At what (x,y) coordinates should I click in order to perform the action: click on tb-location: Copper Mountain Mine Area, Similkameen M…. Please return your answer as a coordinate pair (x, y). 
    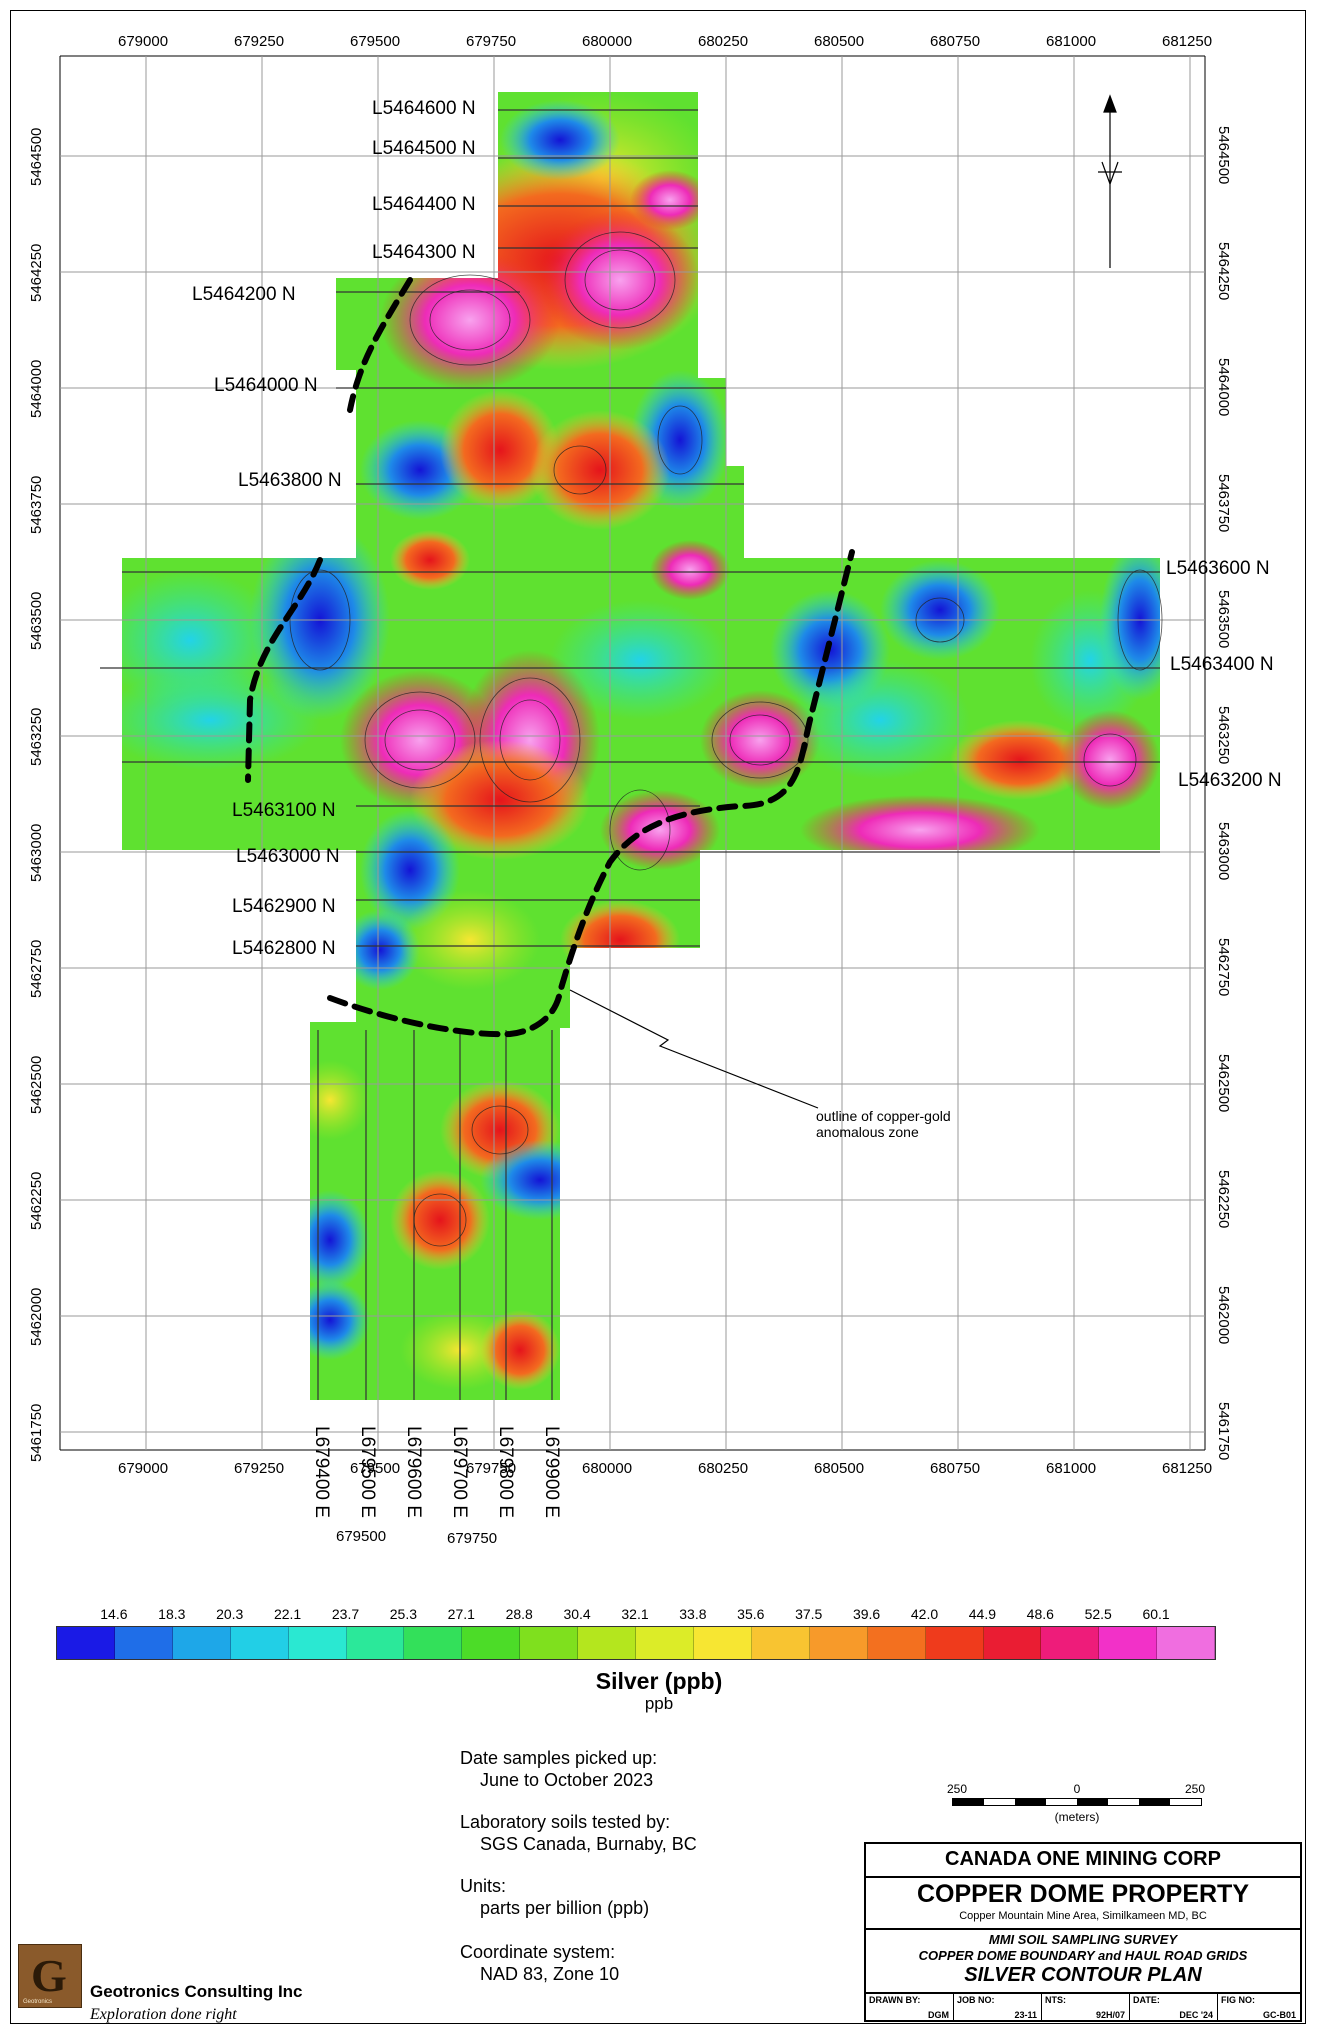
    Looking at the image, I should click on (1083, 1916).